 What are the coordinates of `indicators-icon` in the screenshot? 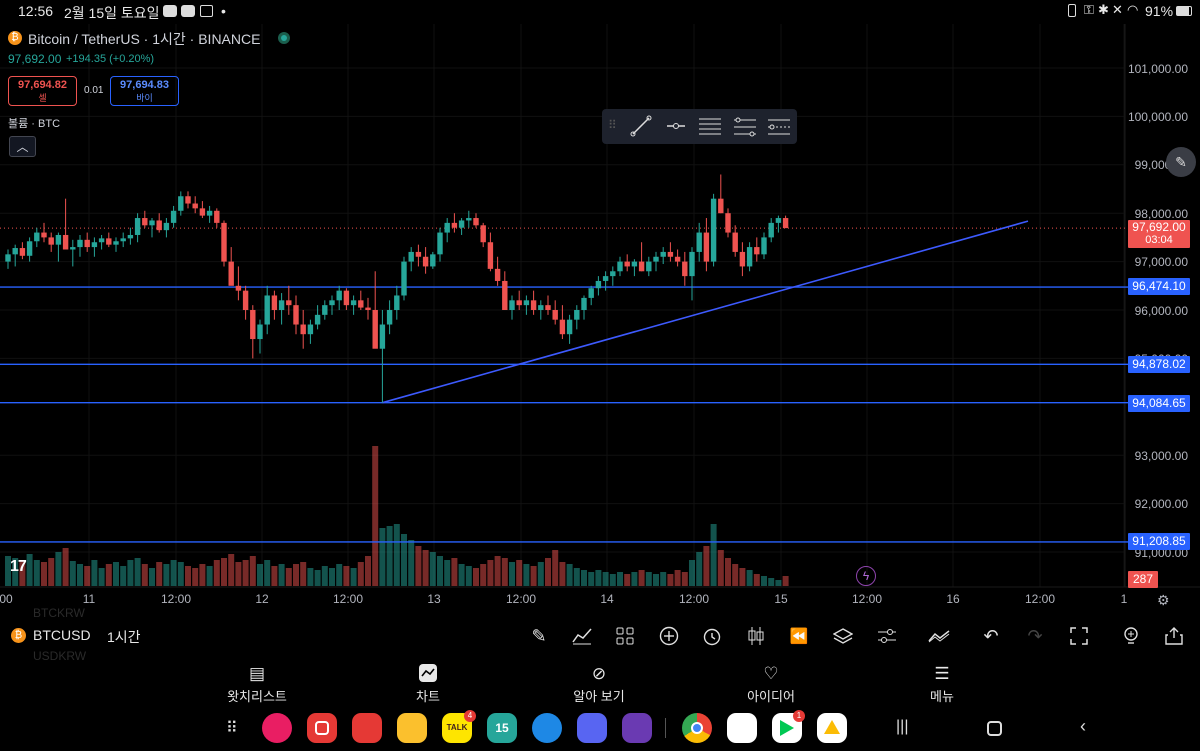 It's located at (582, 636).